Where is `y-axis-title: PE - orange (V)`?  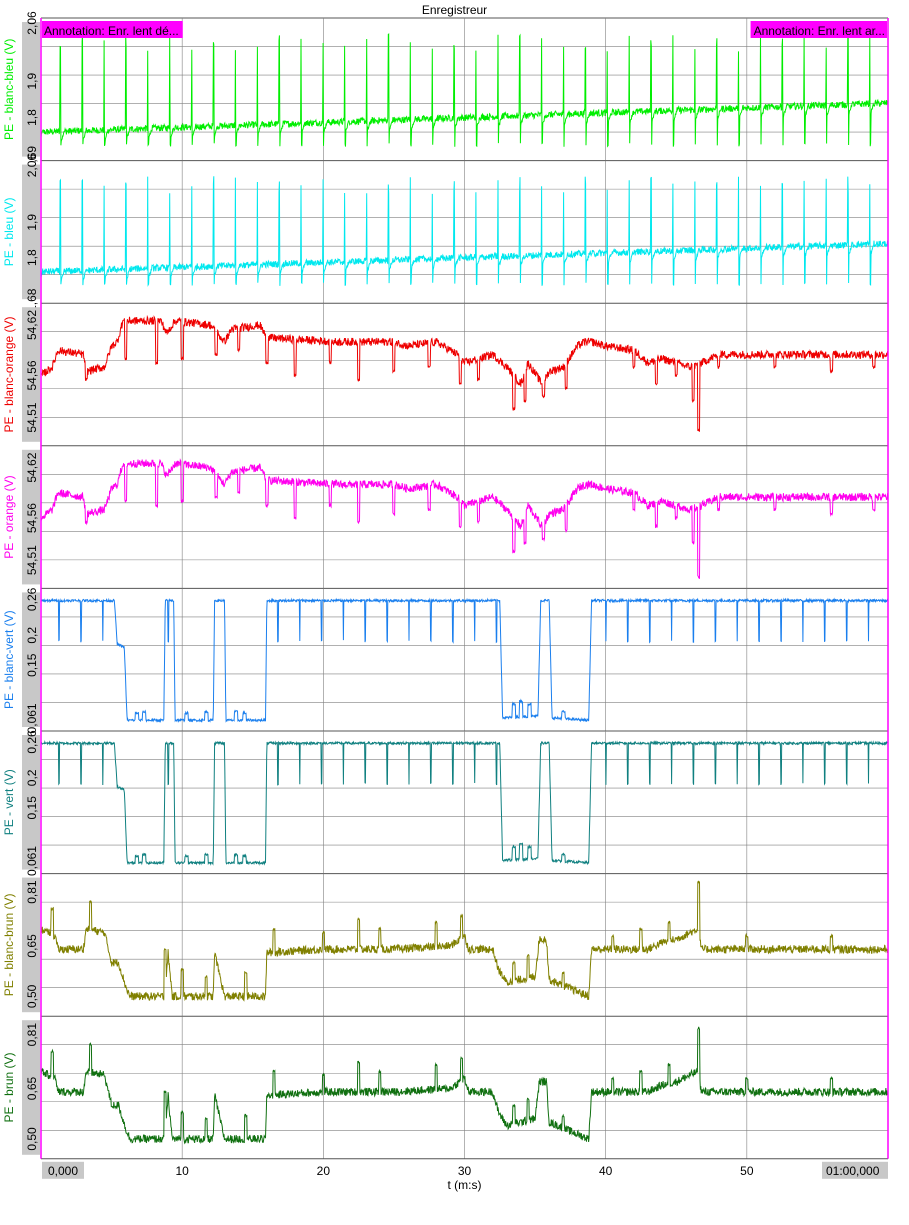
y-axis-title: PE - orange (V) is located at coordinates (9, 516).